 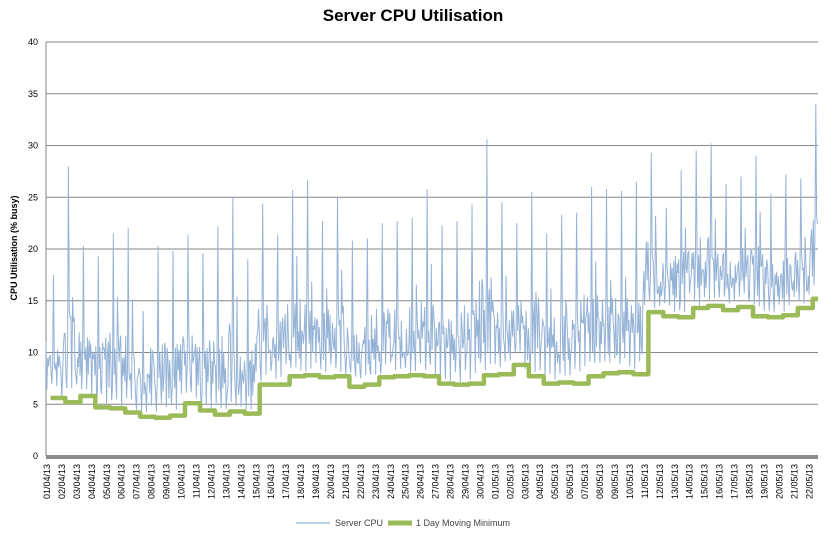 I want to click on x-tick-label: 24/04/13, so click(x=391, y=481).